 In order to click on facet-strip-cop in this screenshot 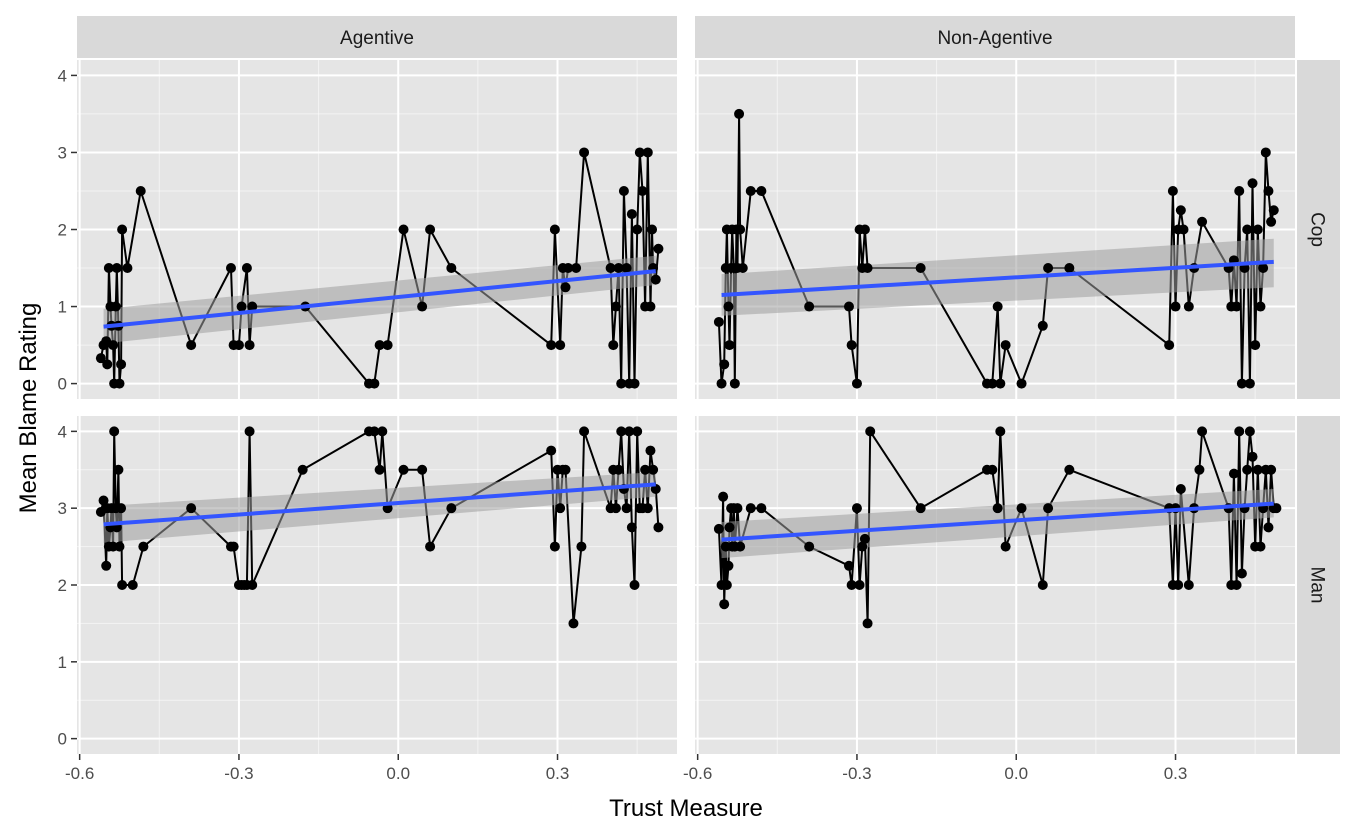, I will do `click(1318, 229)`.